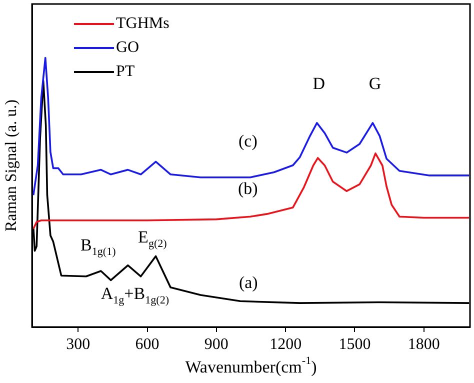 The height and width of the screenshot is (383, 474). I want to click on x-tick-label: 1500, so click(354, 344).